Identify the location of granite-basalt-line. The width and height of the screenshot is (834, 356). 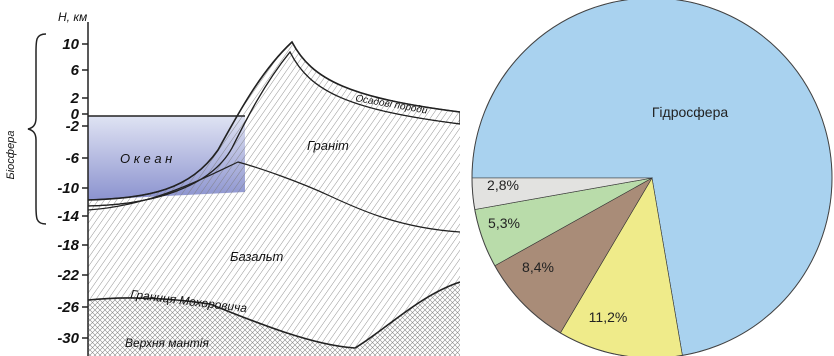
(274, 197).